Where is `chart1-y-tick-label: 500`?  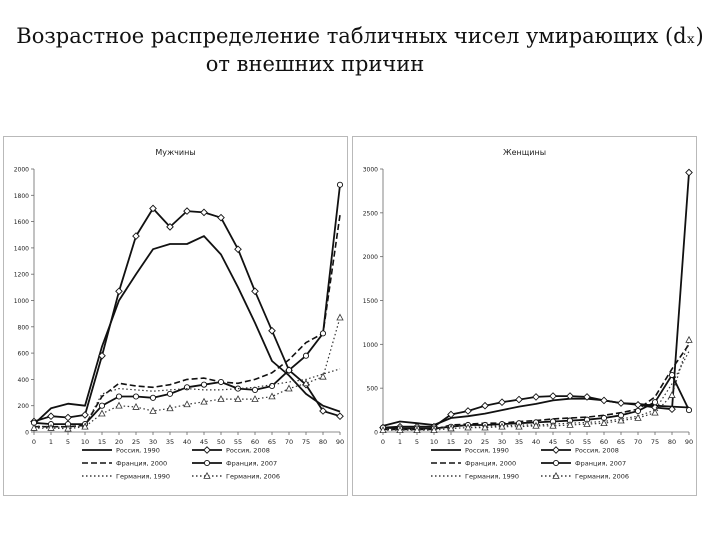 chart1-y-tick-label: 500 is located at coordinates (373, 389).